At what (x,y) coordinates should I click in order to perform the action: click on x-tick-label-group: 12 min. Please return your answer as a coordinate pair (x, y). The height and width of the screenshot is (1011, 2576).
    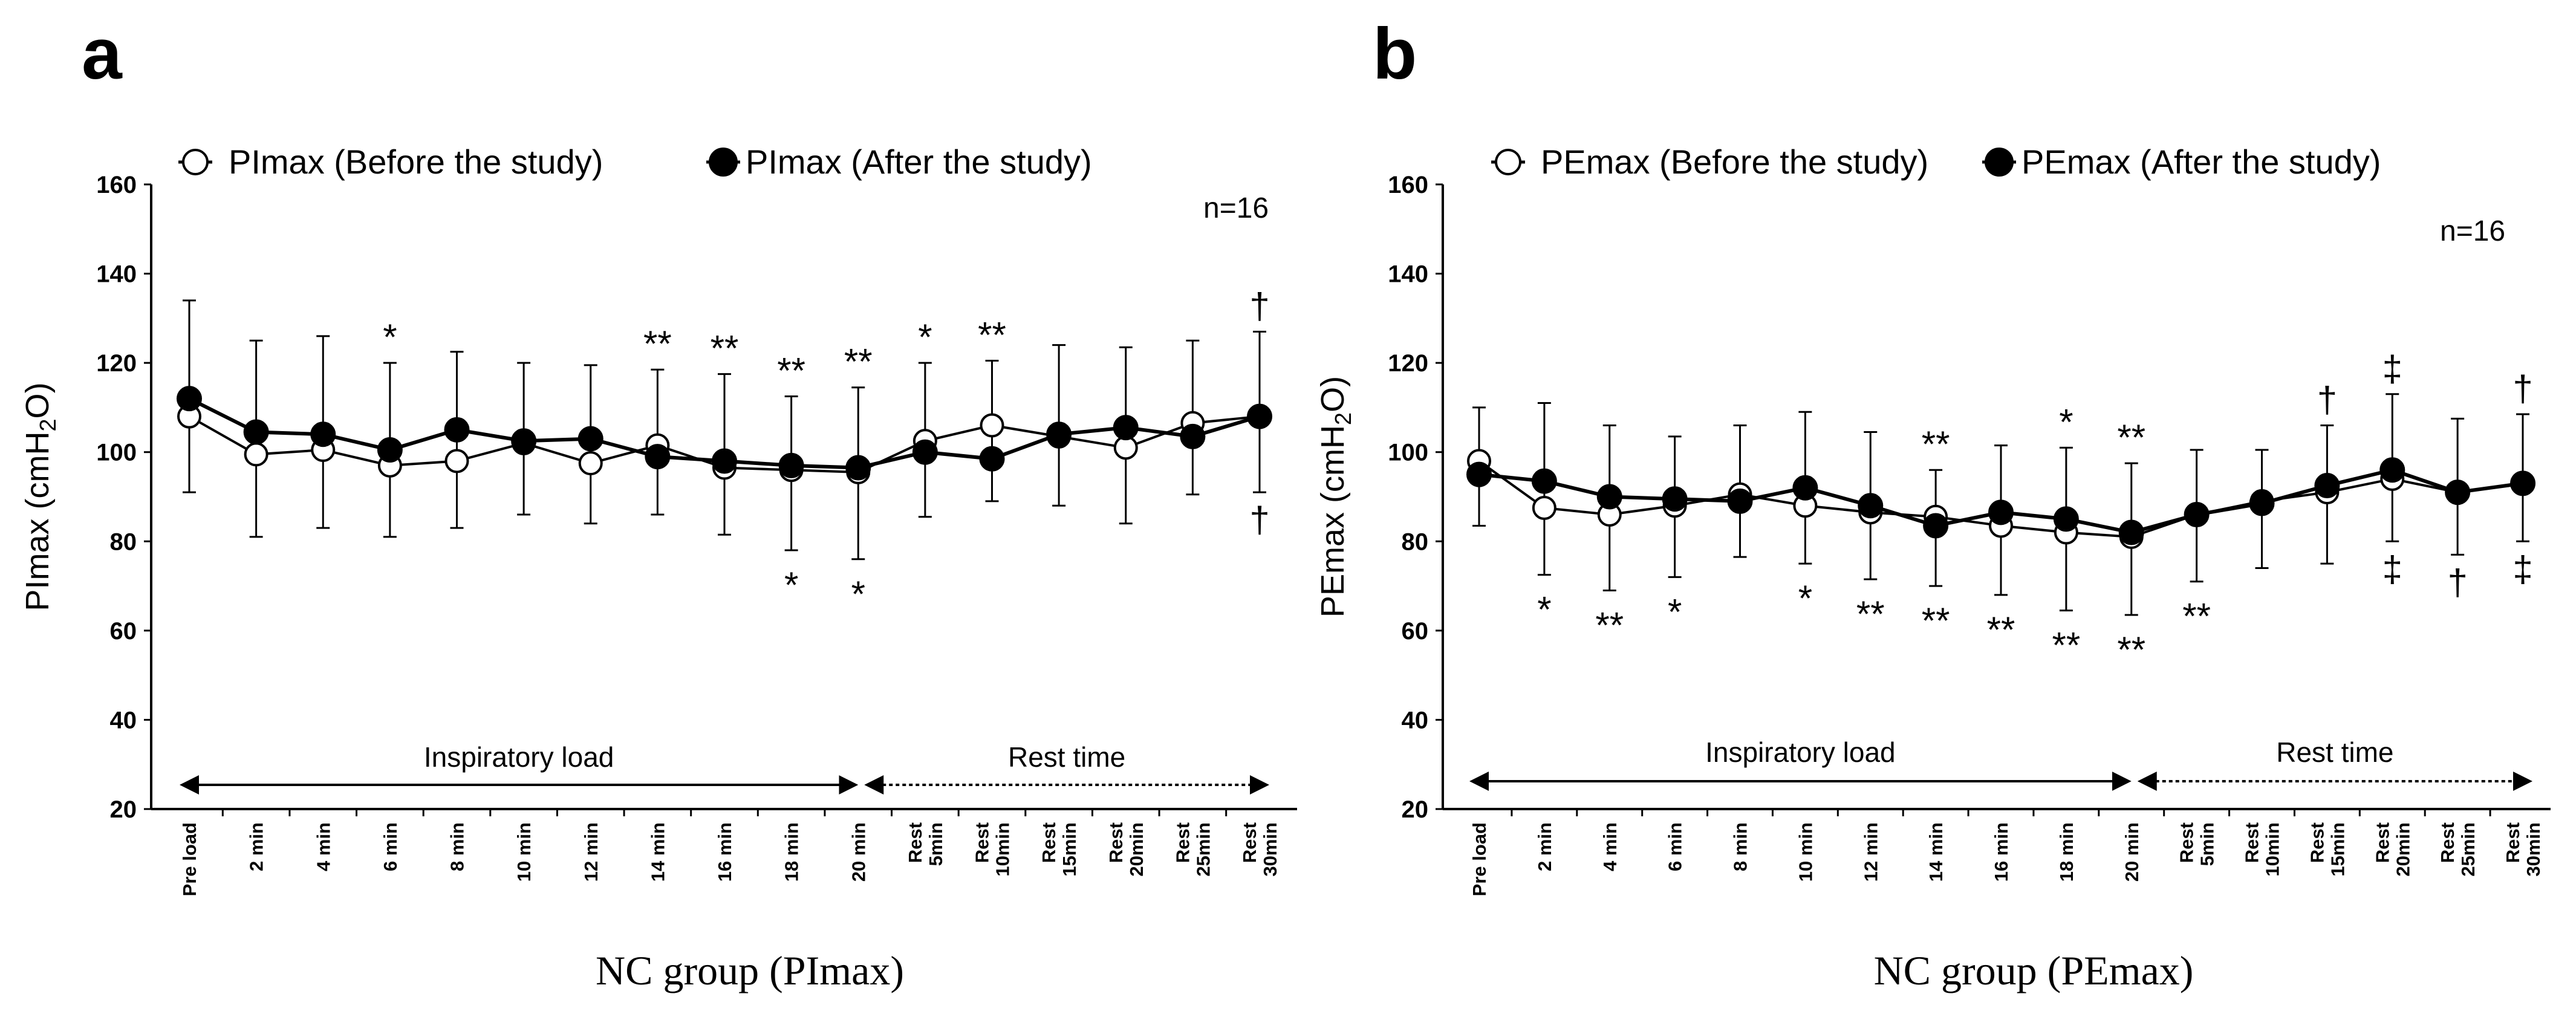
    Looking at the image, I should click on (1871, 852).